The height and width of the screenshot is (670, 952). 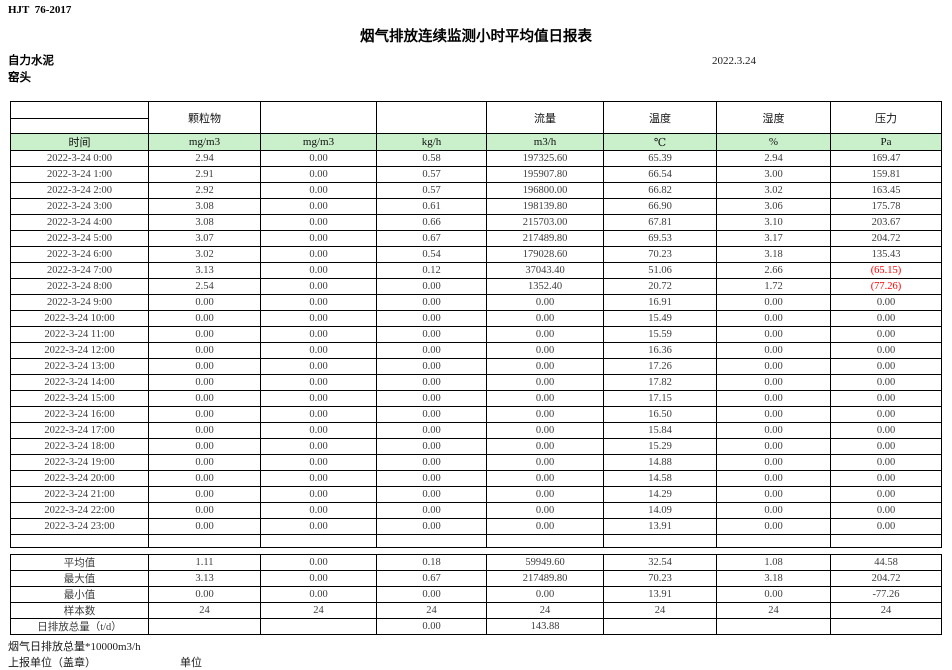 I want to click on value-cell: 203.67, so click(x=886, y=222).